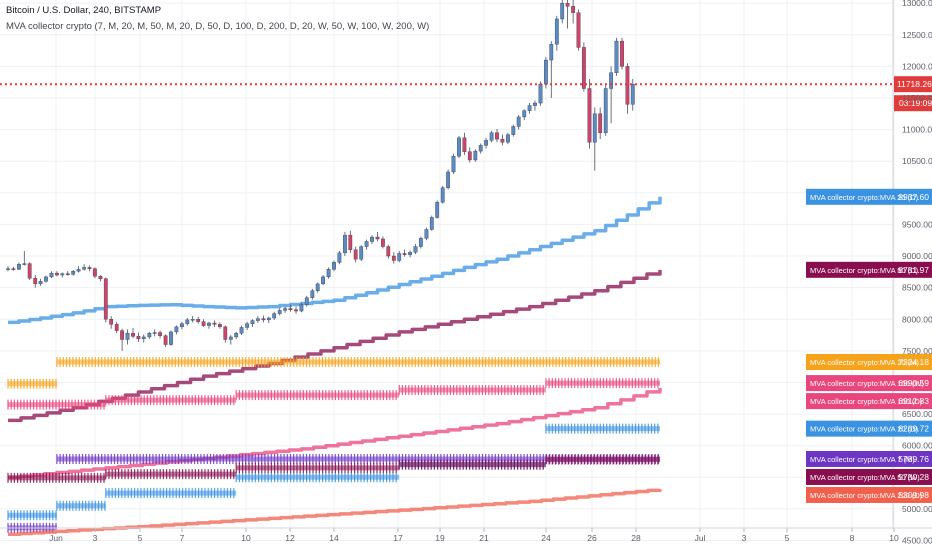  What do you see at coordinates (913, 401) in the screenshot?
I see `series-end-label-value: 6912.83` at bounding box center [913, 401].